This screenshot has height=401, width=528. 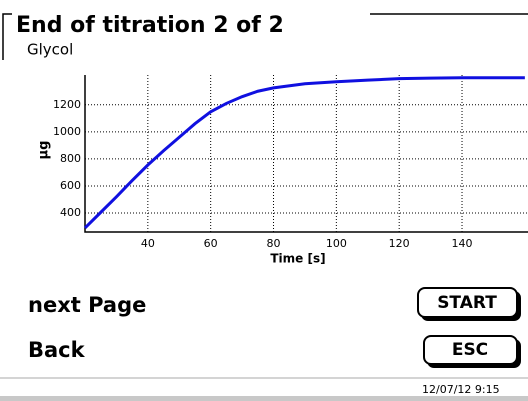 What do you see at coordinates (70, 212) in the screenshot?
I see `y-tick-label: 400` at bounding box center [70, 212].